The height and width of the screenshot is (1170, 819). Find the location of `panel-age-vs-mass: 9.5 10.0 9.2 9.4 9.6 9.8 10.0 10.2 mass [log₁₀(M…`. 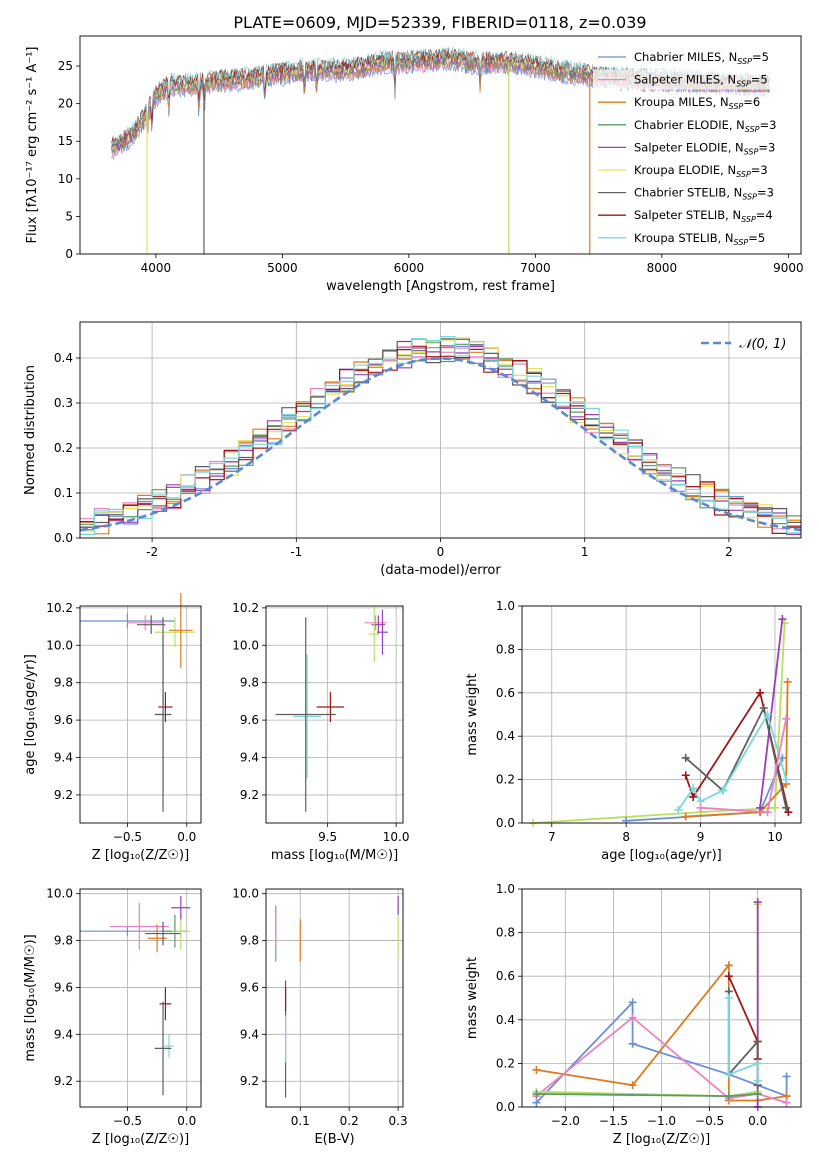

panel-age-vs-mass: 9.5 10.0 9.2 9.4 9.6 9.8 10.0 10.2 mass [log₁₀(M… is located at coordinates (320, 732).